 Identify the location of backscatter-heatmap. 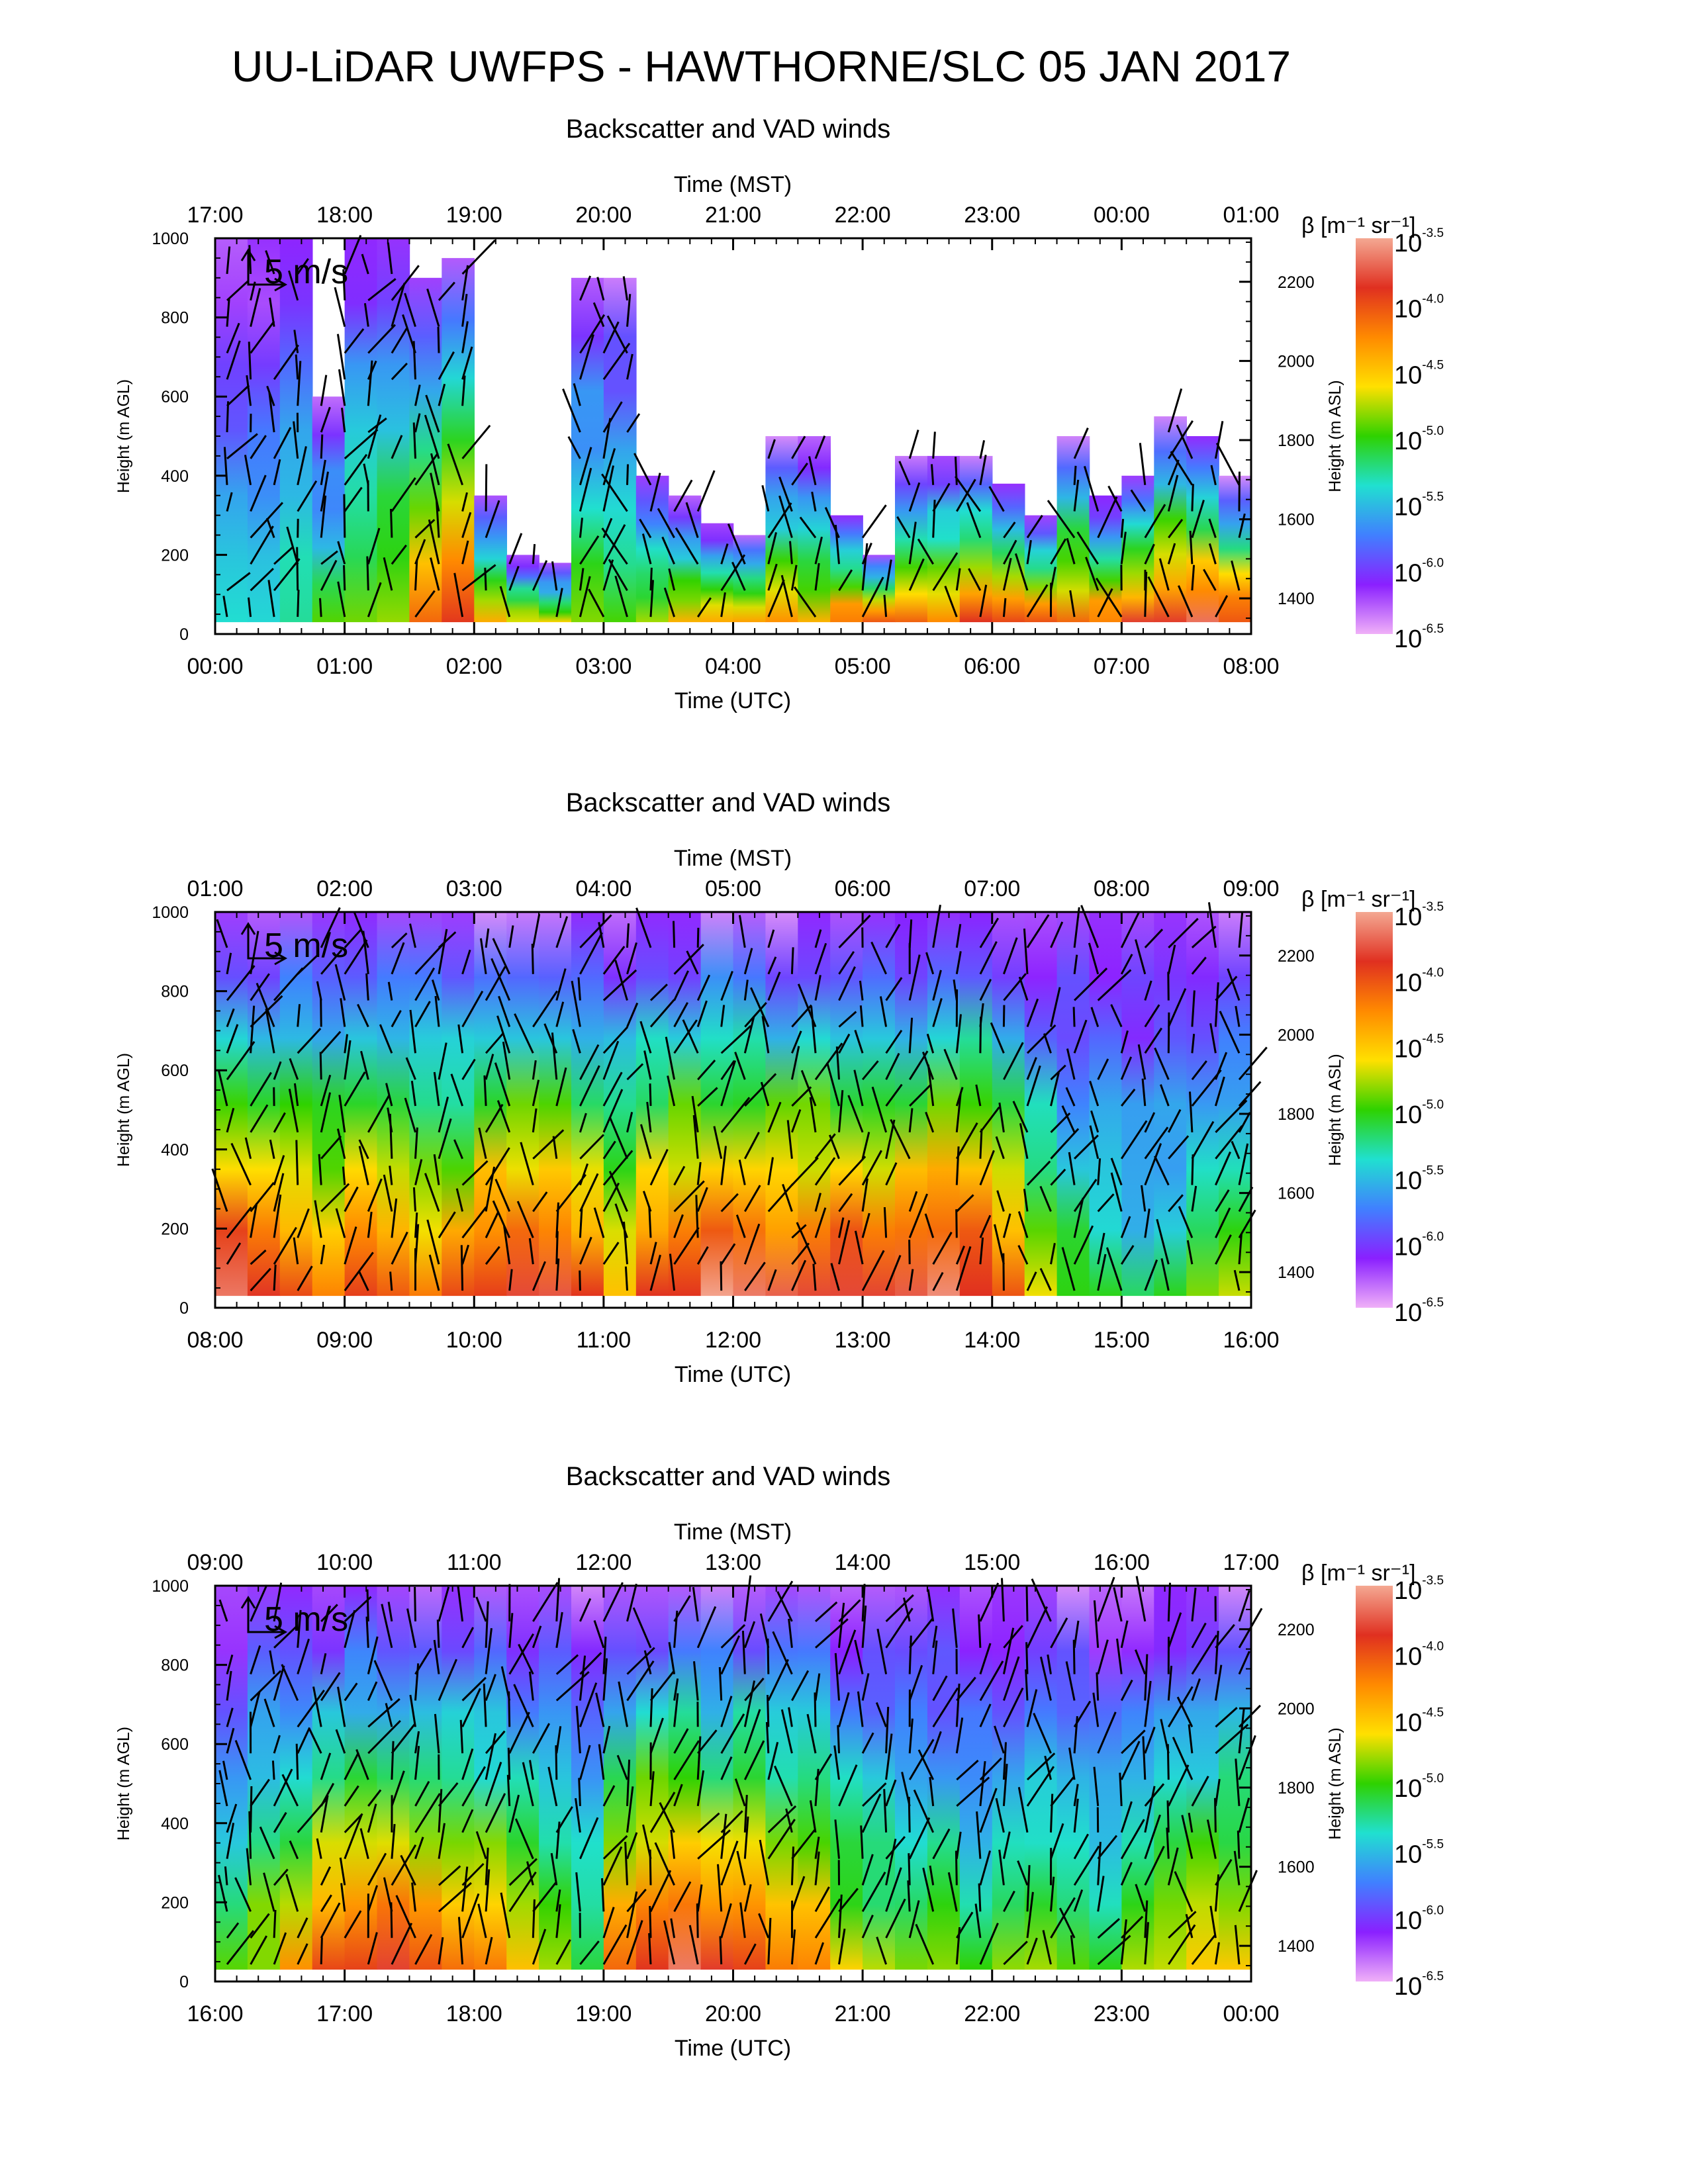
(733, 1104).